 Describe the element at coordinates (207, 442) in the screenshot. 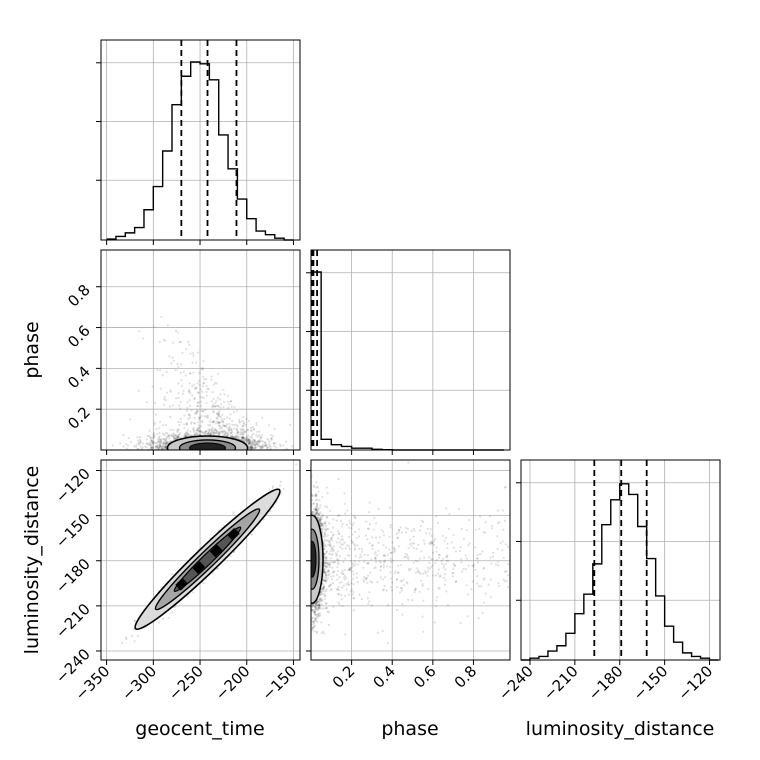

I see `density-contours` at that location.